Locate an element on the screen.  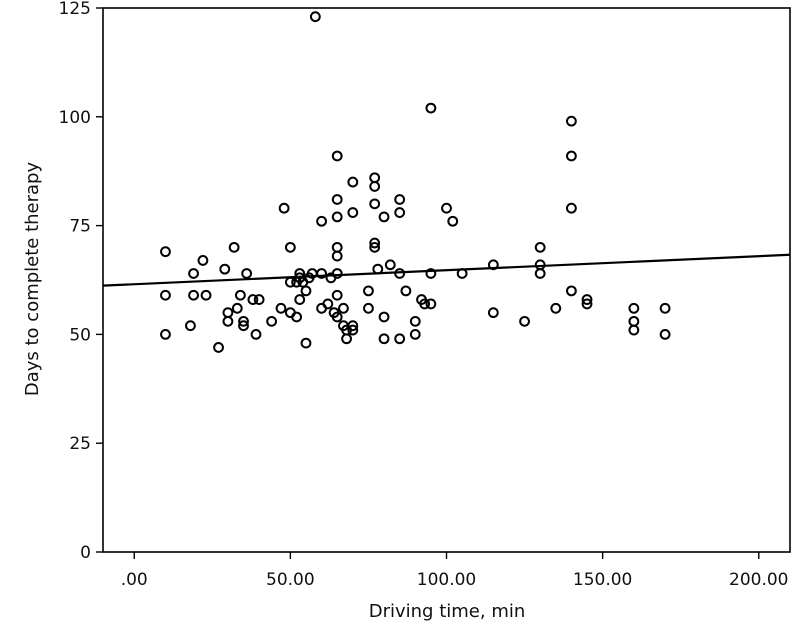
y-tick-label: 75 is located at coordinates (80, 227).